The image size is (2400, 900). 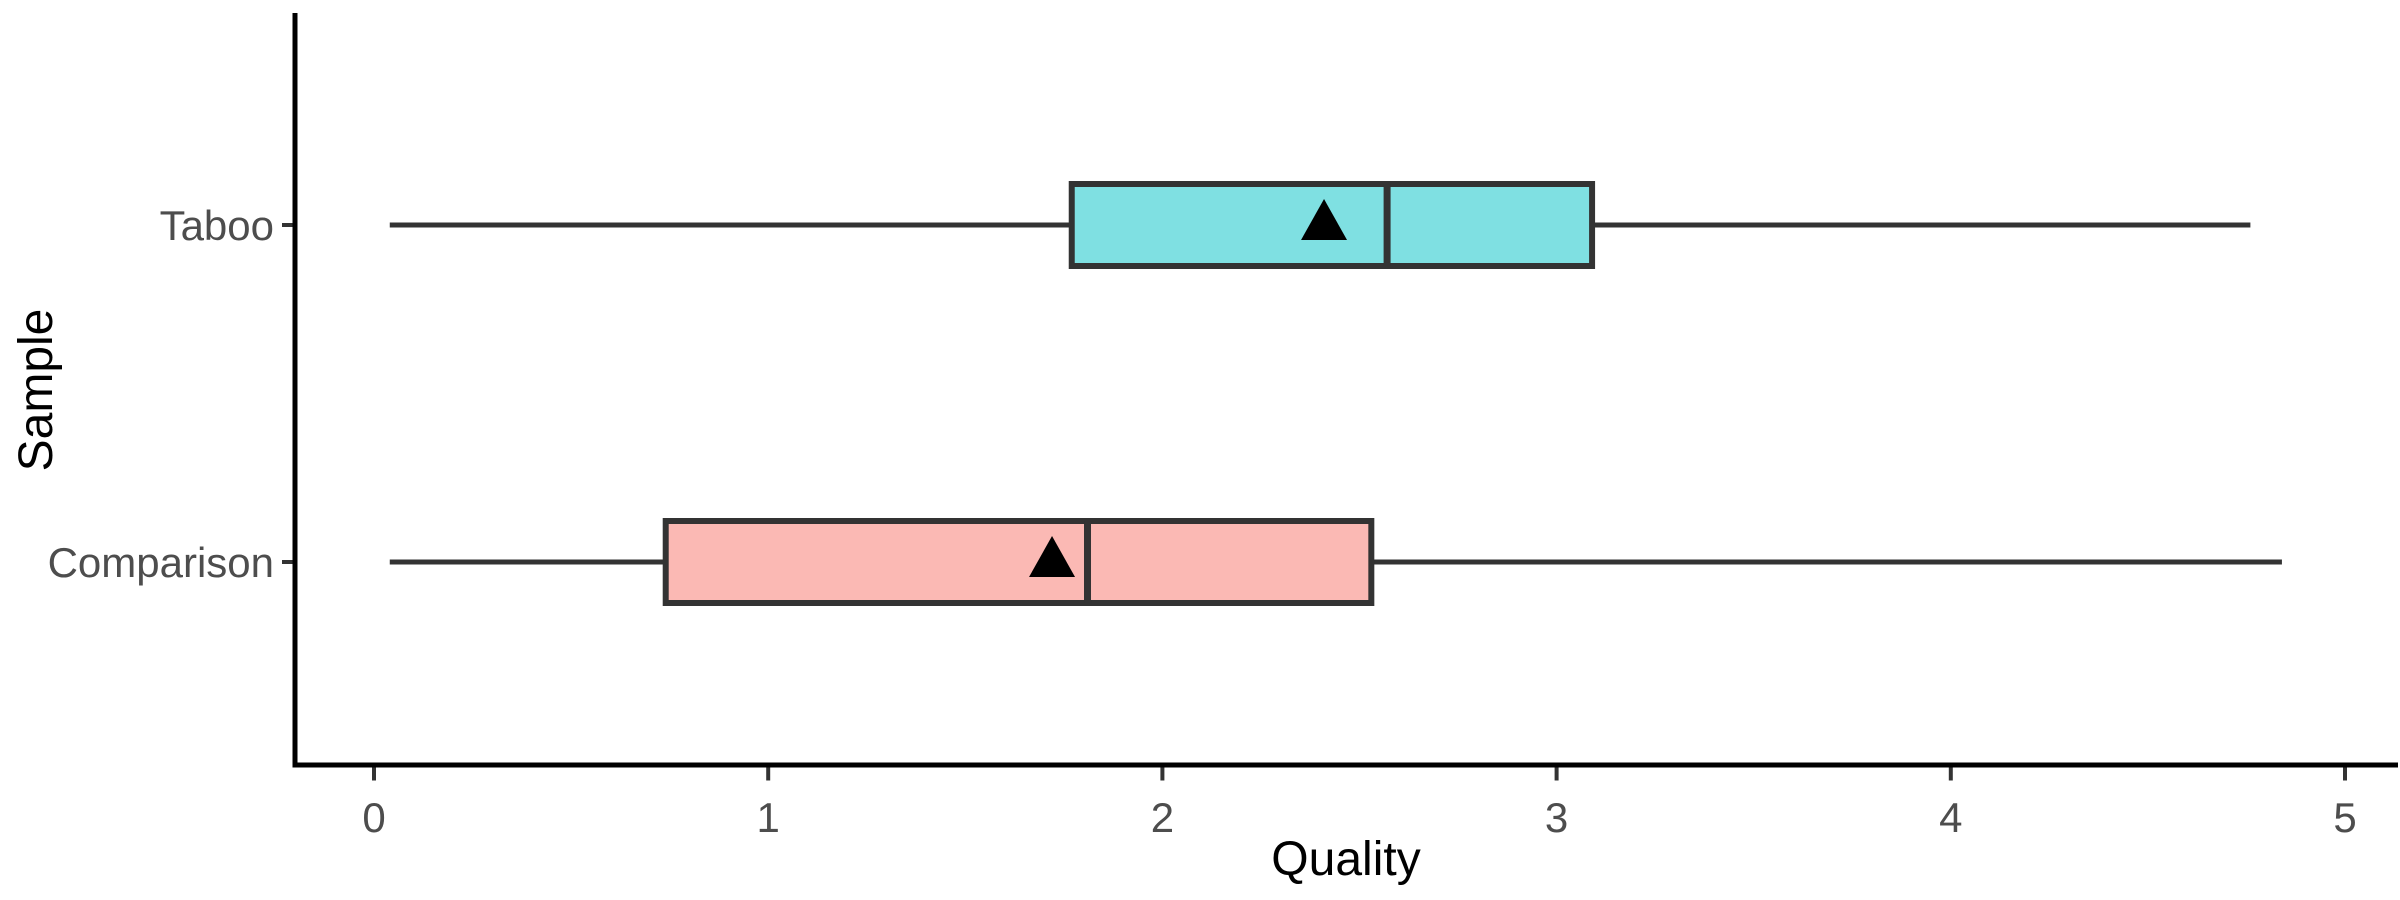 I want to click on x-tick-label: 2, so click(x=1162, y=817).